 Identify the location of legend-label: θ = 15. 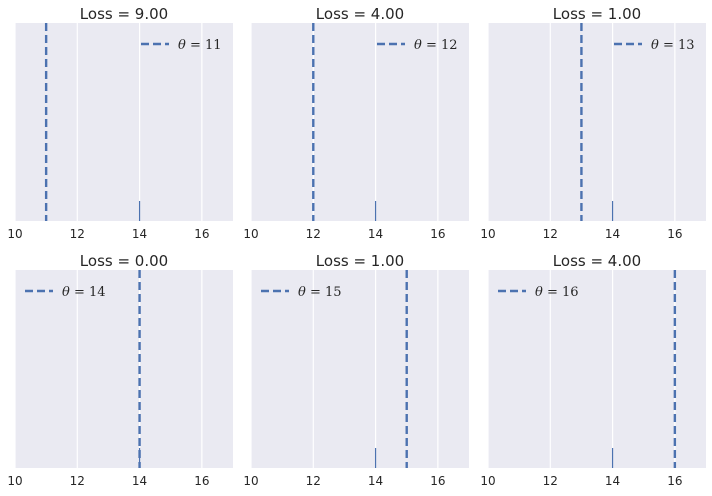
(320, 292).